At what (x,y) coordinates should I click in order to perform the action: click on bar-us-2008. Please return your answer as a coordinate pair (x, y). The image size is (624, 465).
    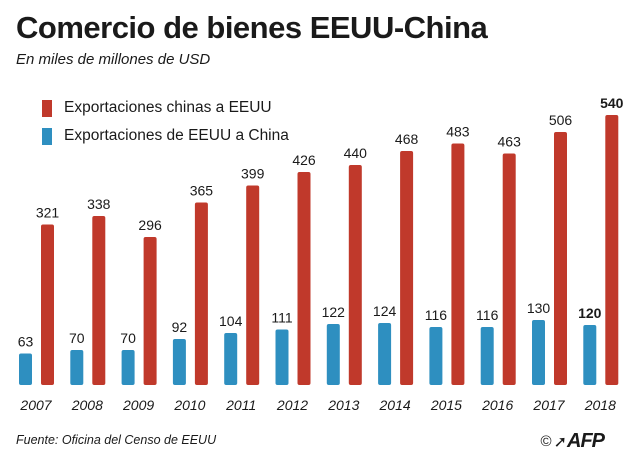
    Looking at the image, I should click on (77, 367).